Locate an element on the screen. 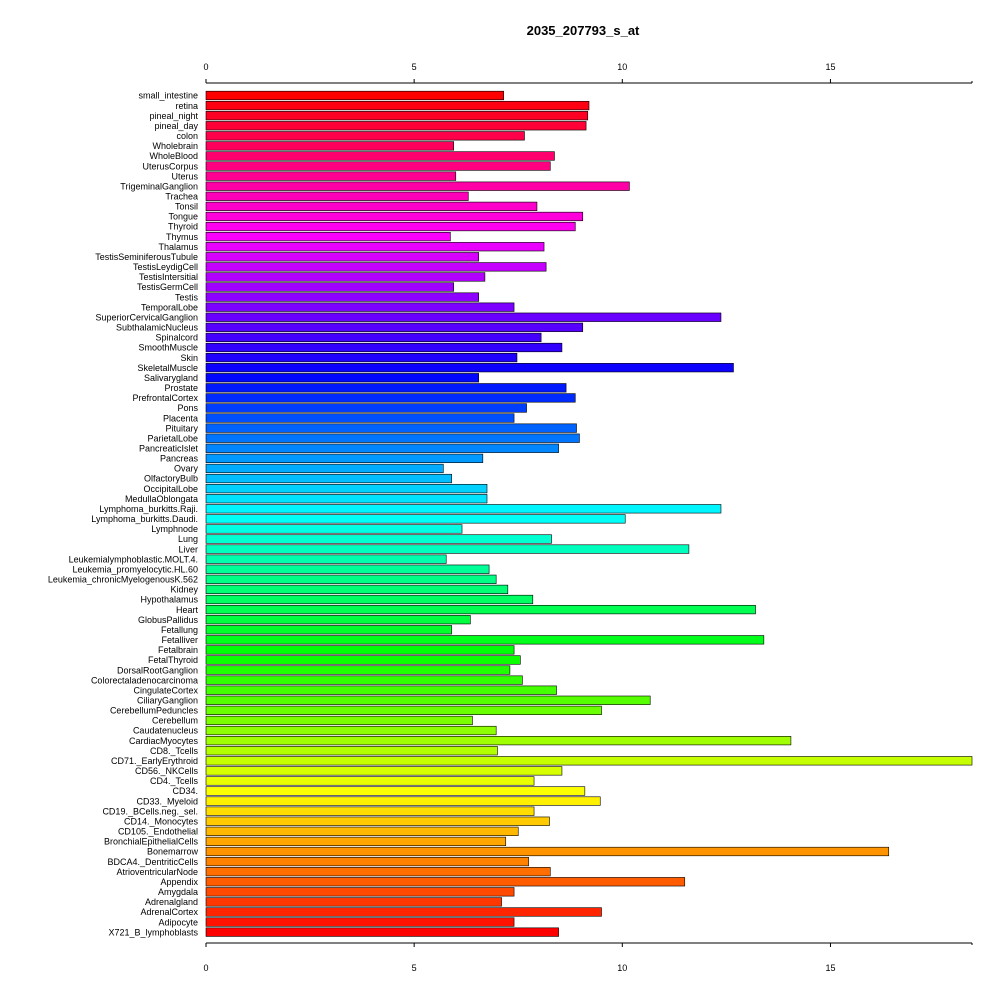  category-label: Lung is located at coordinates (188, 539).